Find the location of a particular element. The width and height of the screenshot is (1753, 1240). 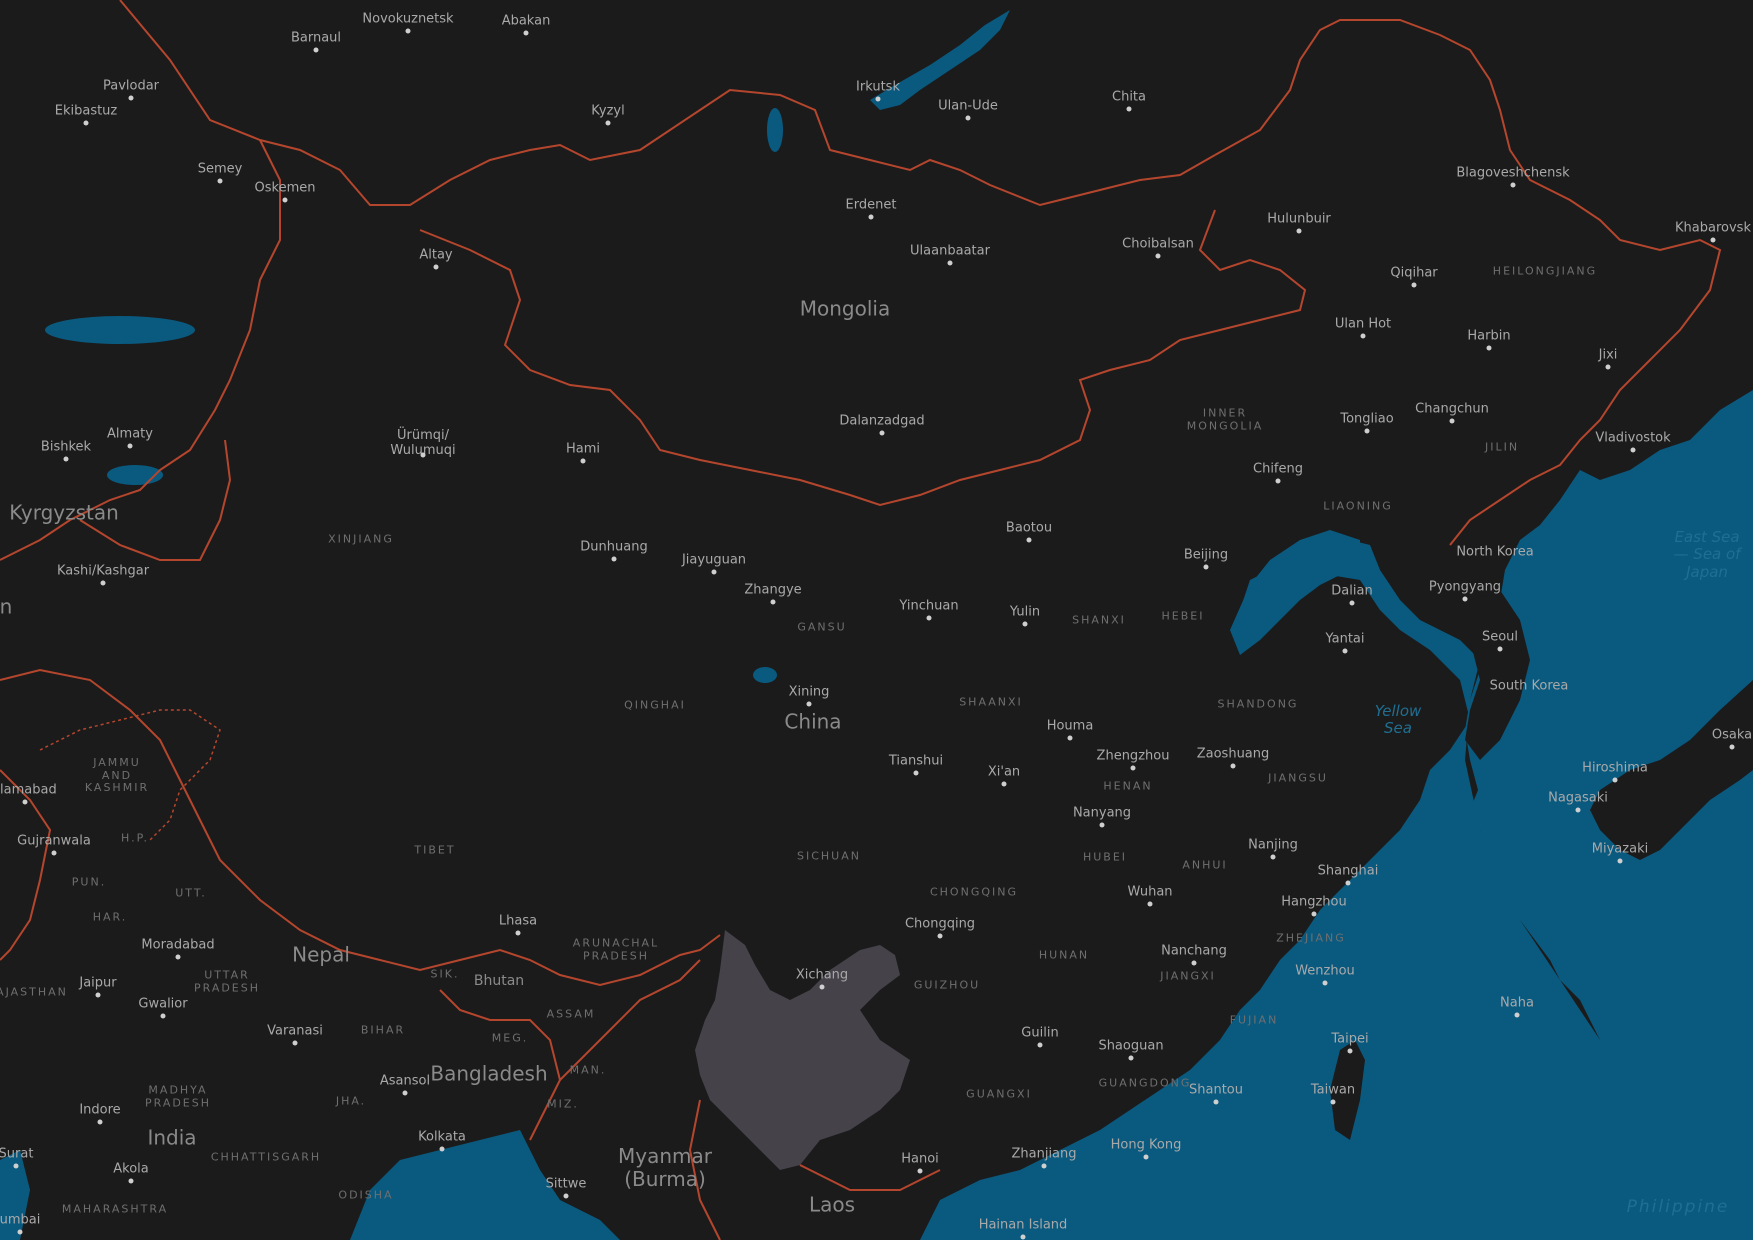

country-label: North Korea is located at coordinates (1495, 552).